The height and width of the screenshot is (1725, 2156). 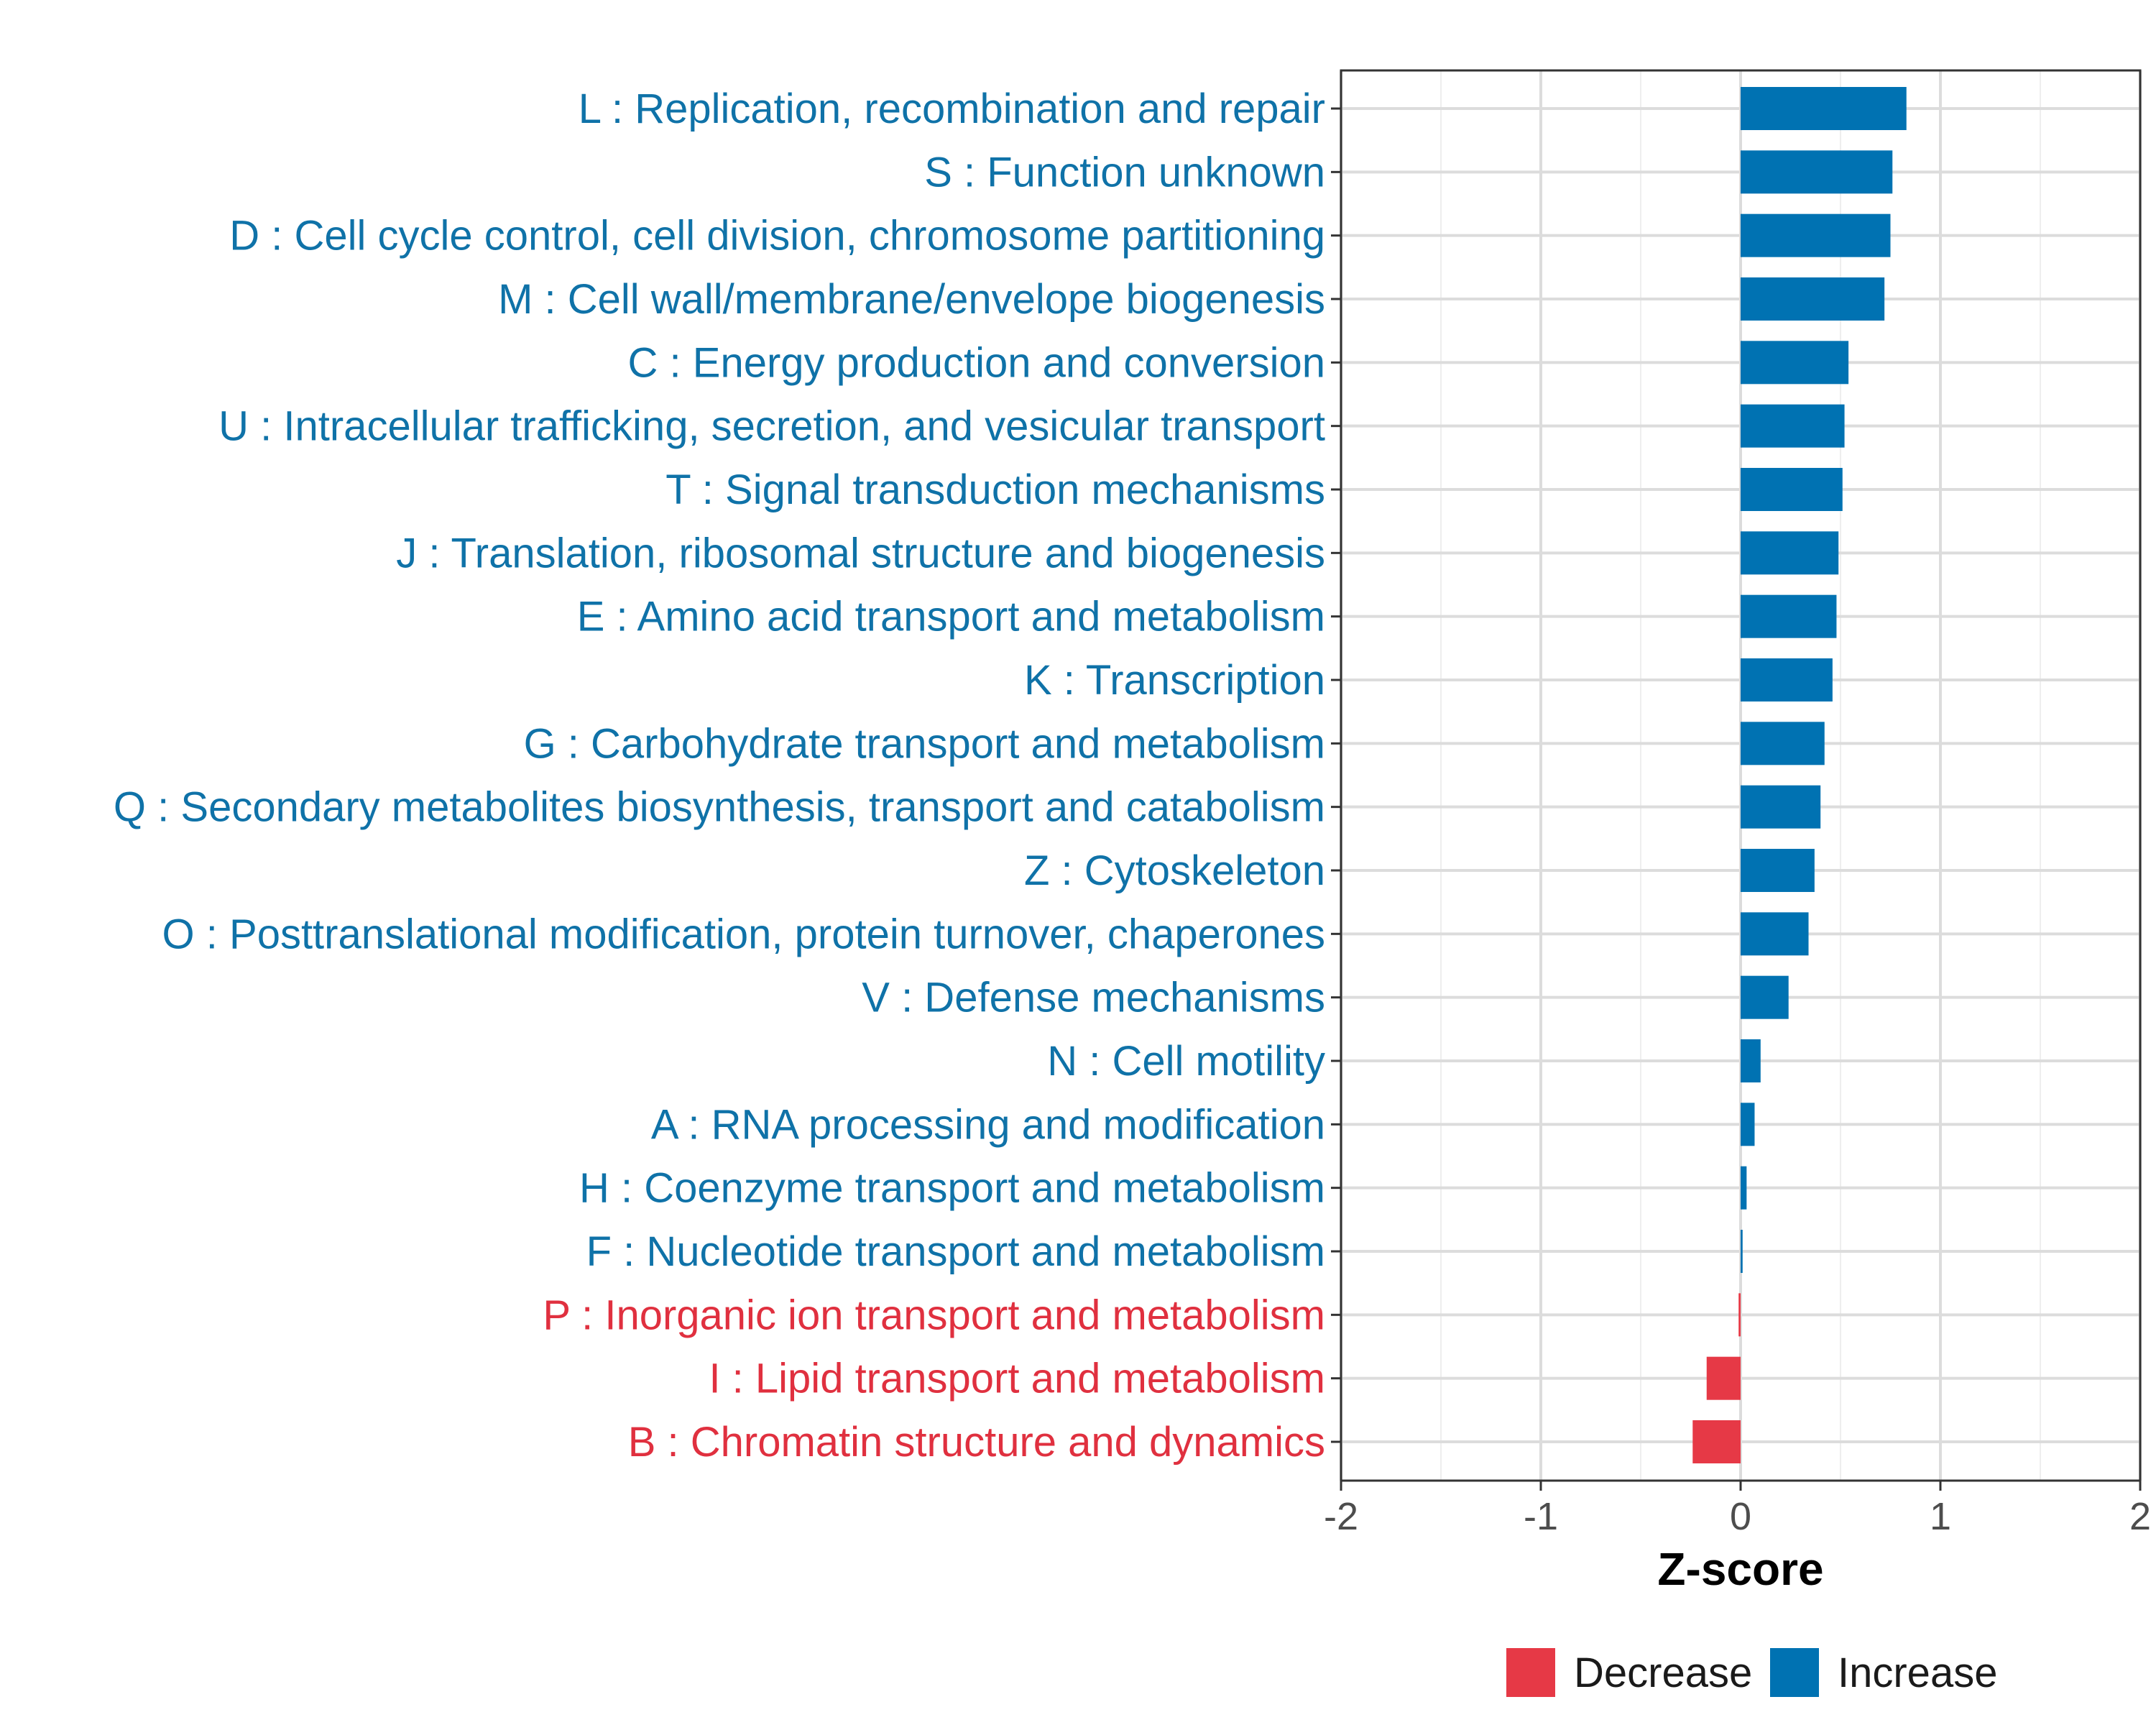 I want to click on x-ticks: -2 -1 0 1 2, so click(x=1738, y=1509).